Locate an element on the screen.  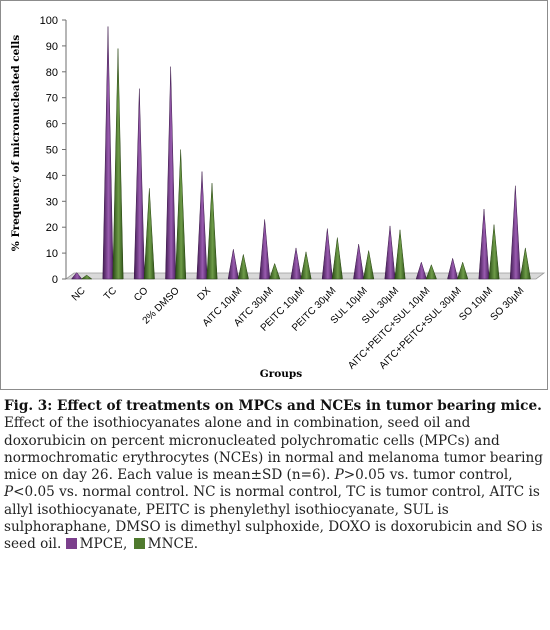
y-tick-label: 0 is located at coordinates (55, 280).